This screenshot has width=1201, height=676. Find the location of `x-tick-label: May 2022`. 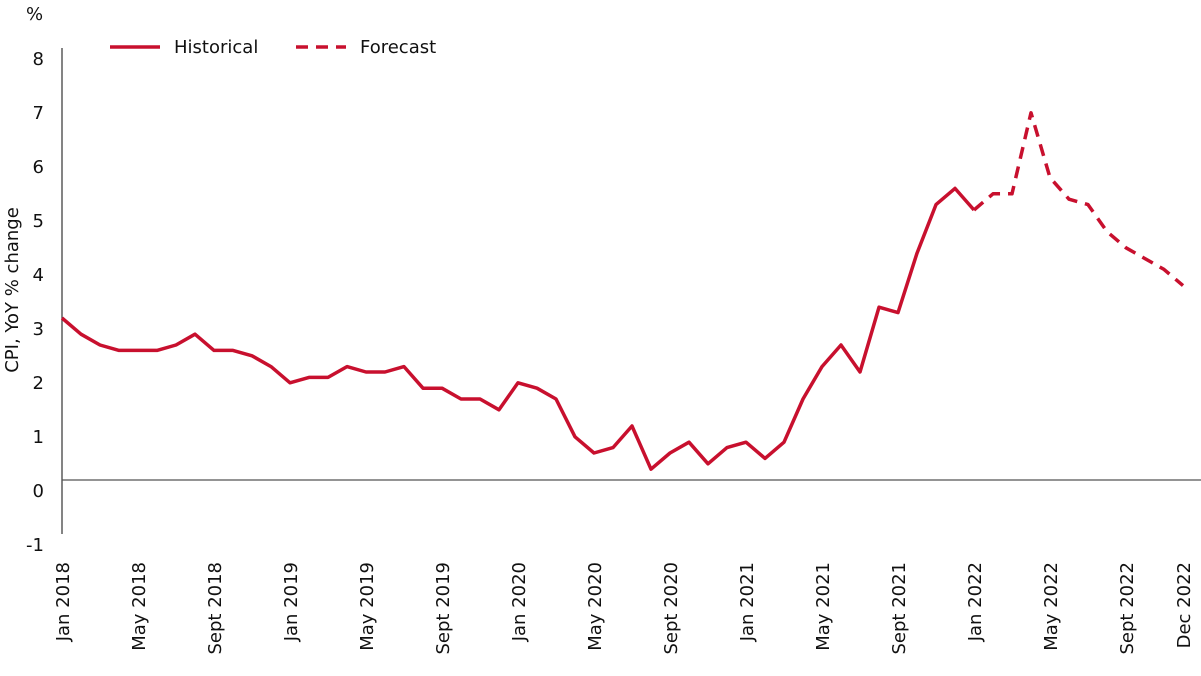

x-tick-label: May 2022 is located at coordinates (1051, 606).